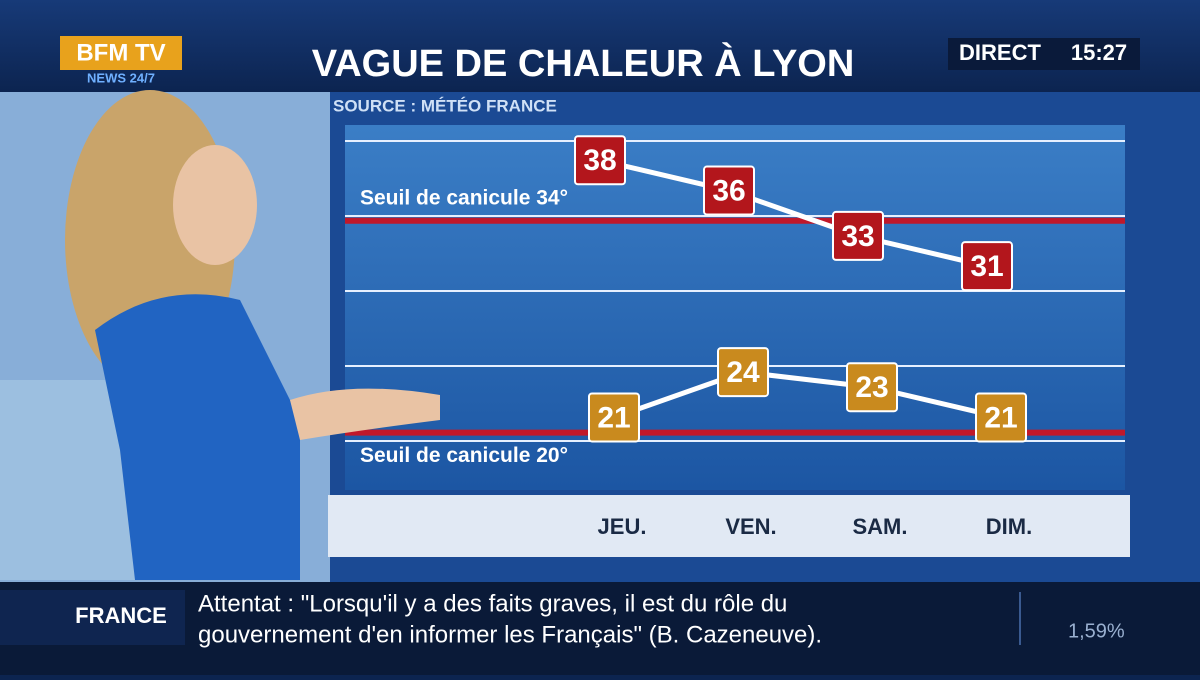  I want to click on value-label: 23, so click(871, 387).